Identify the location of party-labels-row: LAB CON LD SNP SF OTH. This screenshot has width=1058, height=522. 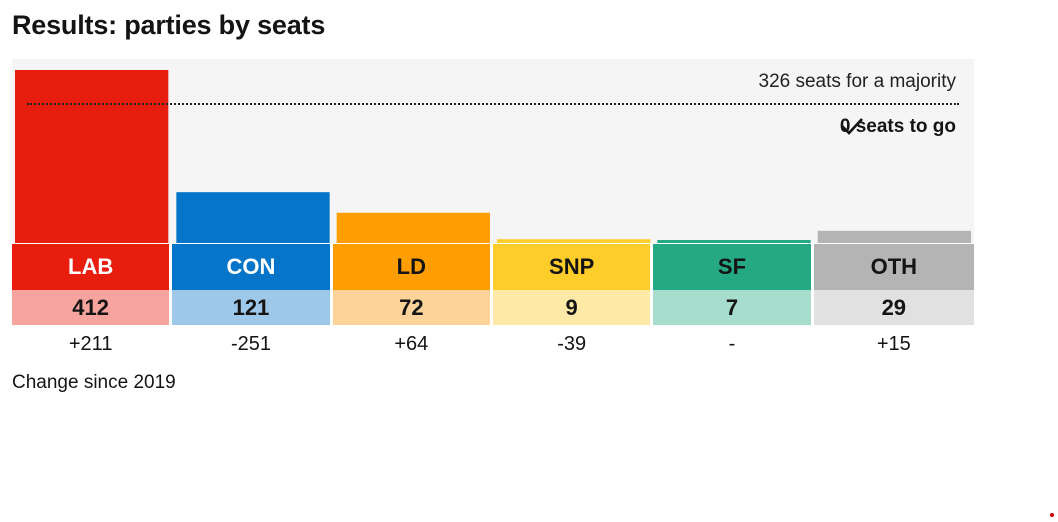
(493, 267).